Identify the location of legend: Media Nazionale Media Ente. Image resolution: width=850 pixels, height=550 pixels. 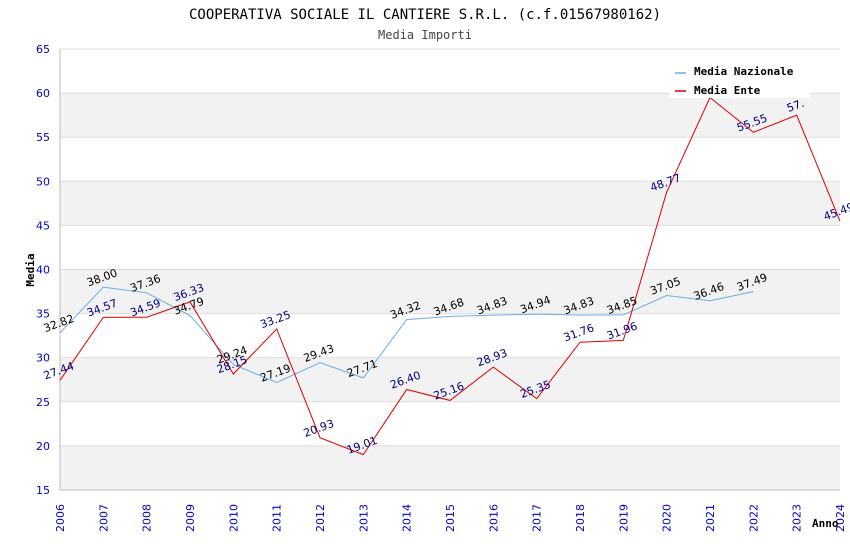
(739, 79).